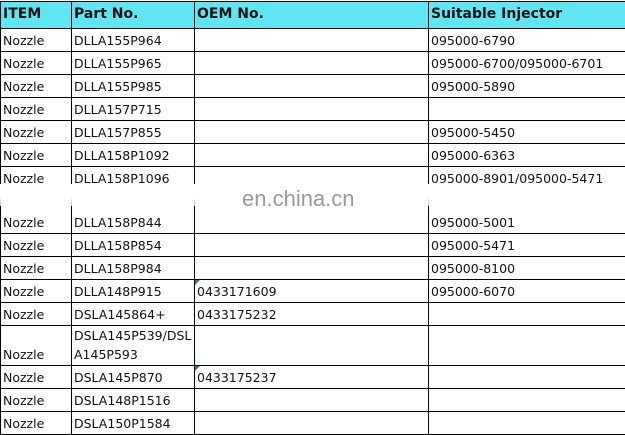 The height and width of the screenshot is (435, 625). What do you see at coordinates (118, 291) in the screenshot?
I see `cell-part-no-text: DLLA148P915` at bounding box center [118, 291].